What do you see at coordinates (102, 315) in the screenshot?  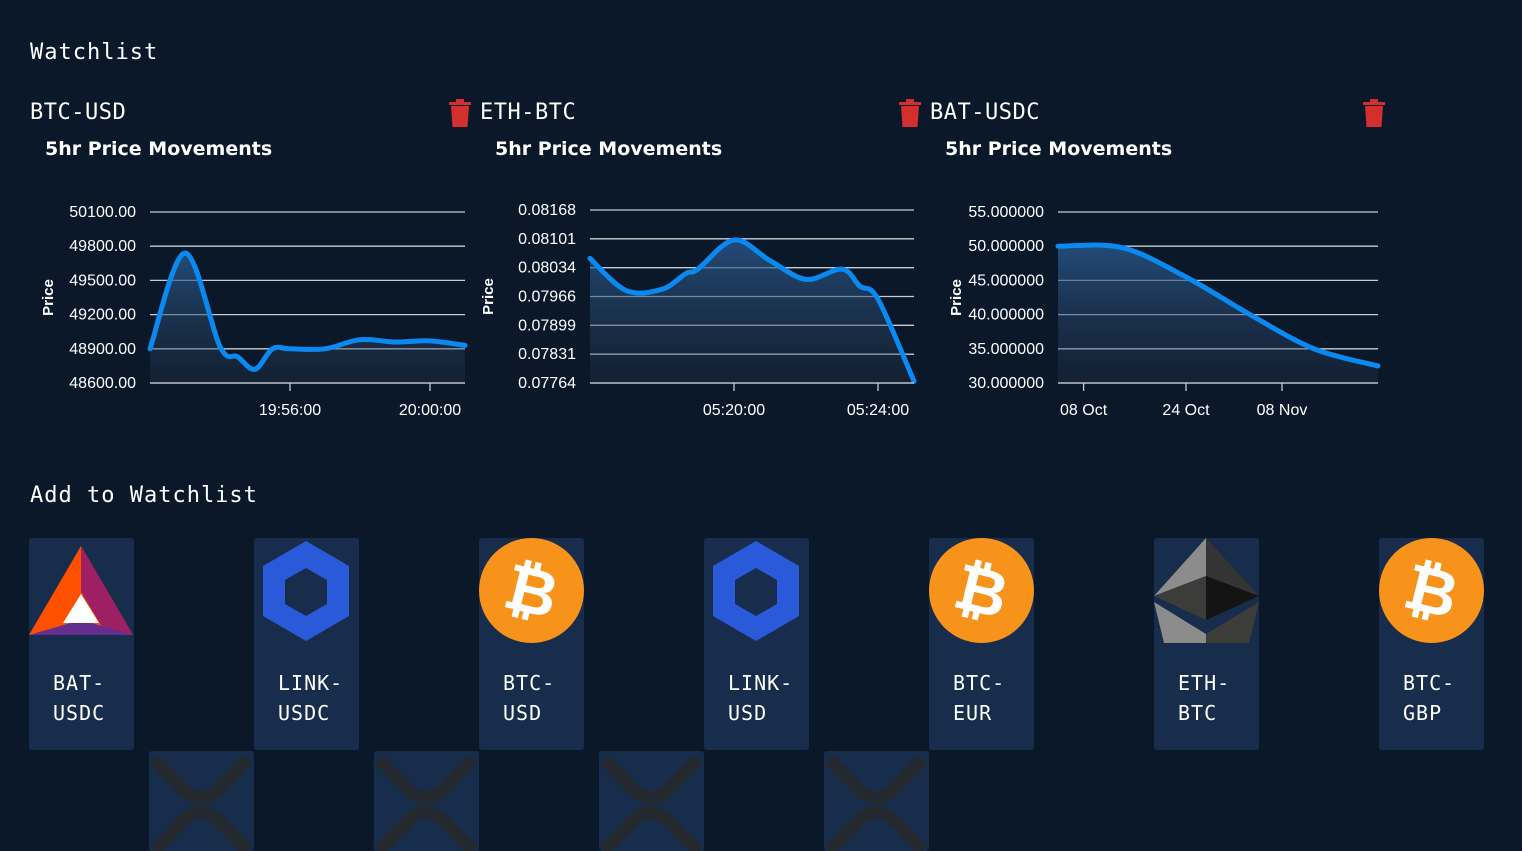 I see `y-tick-label: 49200.00` at bounding box center [102, 315].